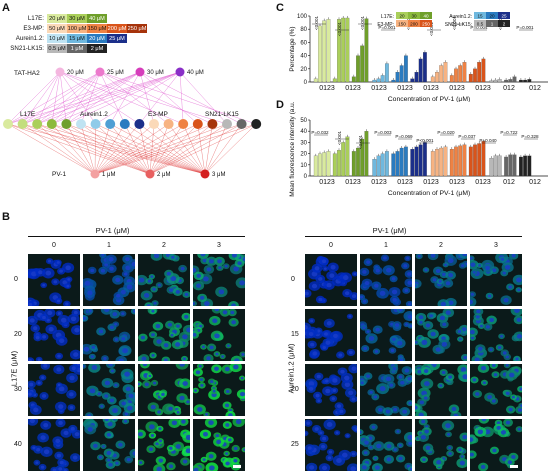  What do you see at coordinates (480, 24) in the screenshot?
I see `legend-value: 0.5` at bounding box center [480, 24].